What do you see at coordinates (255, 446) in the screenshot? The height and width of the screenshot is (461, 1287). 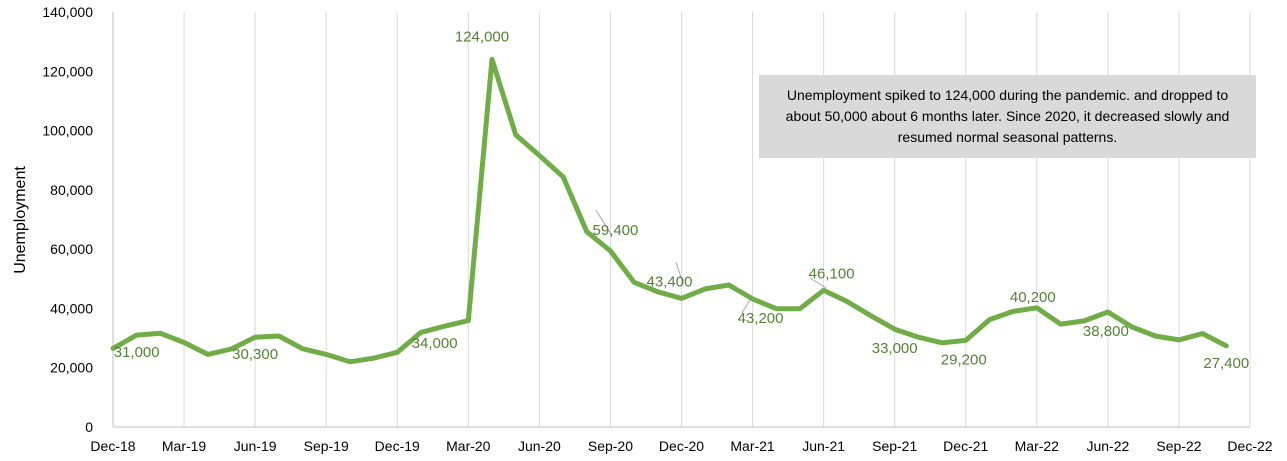 I see `x-tick-label: Jun-19` at bounding box center [255, 446].